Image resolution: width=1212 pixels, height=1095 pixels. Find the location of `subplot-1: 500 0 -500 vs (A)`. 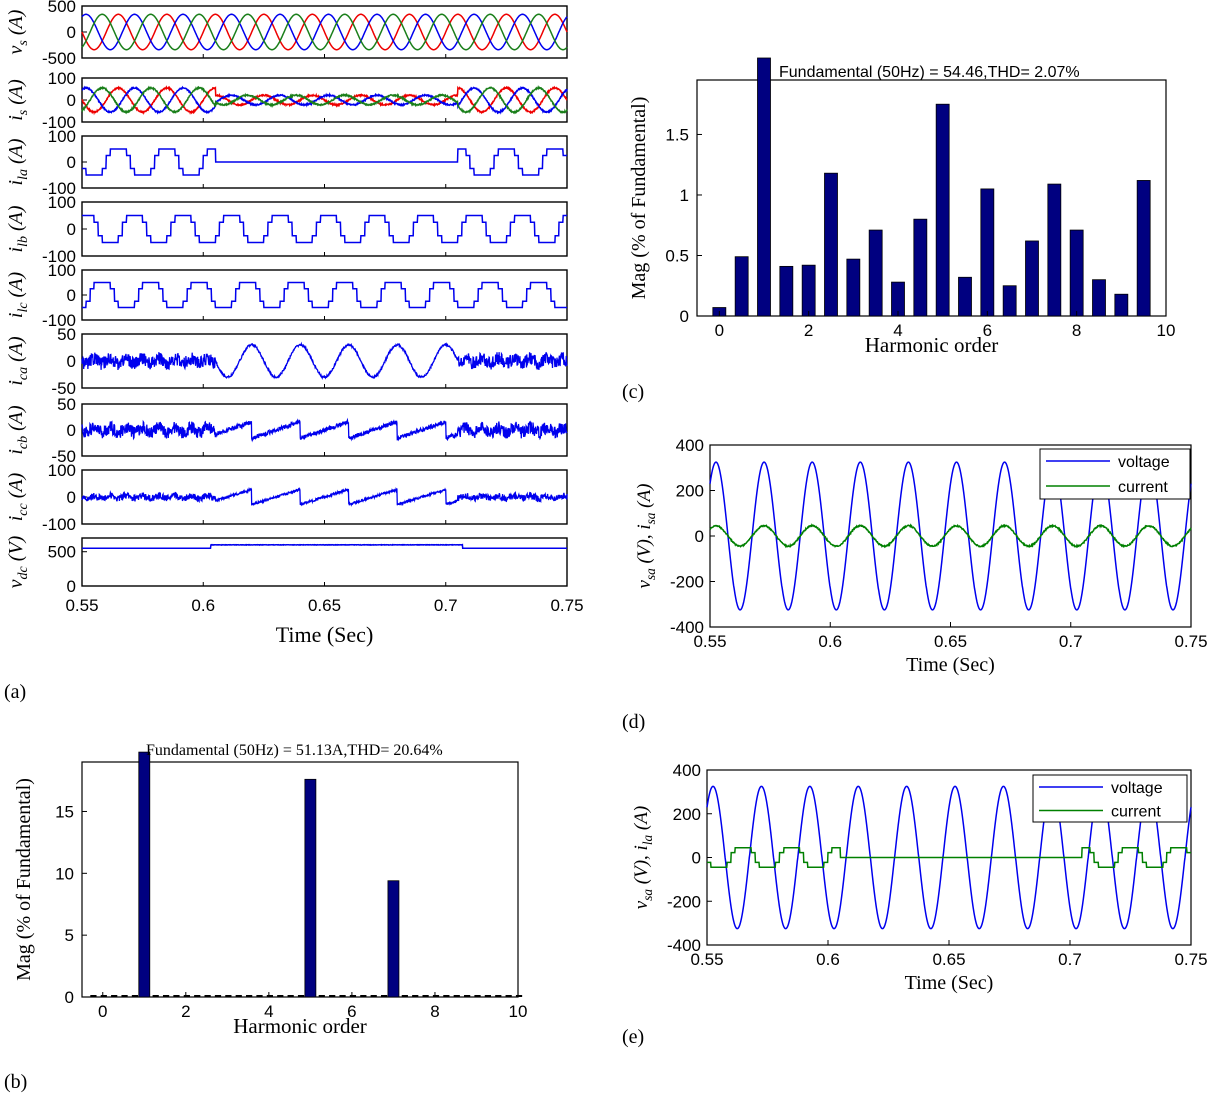

subplot-1: 500 0 -500 vs (A) is located at coordinates (286, 34).